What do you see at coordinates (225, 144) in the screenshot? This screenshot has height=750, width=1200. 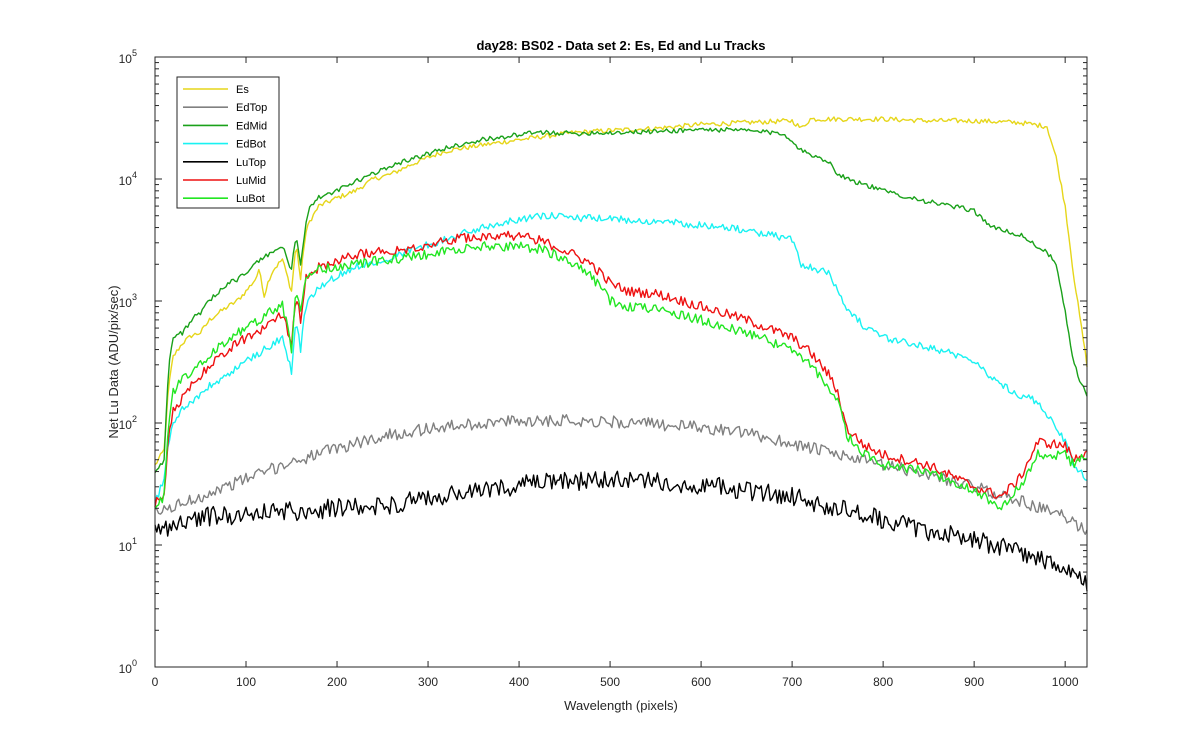 I see `legend-entries: Es EdTop EdMid EdBot LuTop LuMid LuBot` at bounding box center [225, 144].